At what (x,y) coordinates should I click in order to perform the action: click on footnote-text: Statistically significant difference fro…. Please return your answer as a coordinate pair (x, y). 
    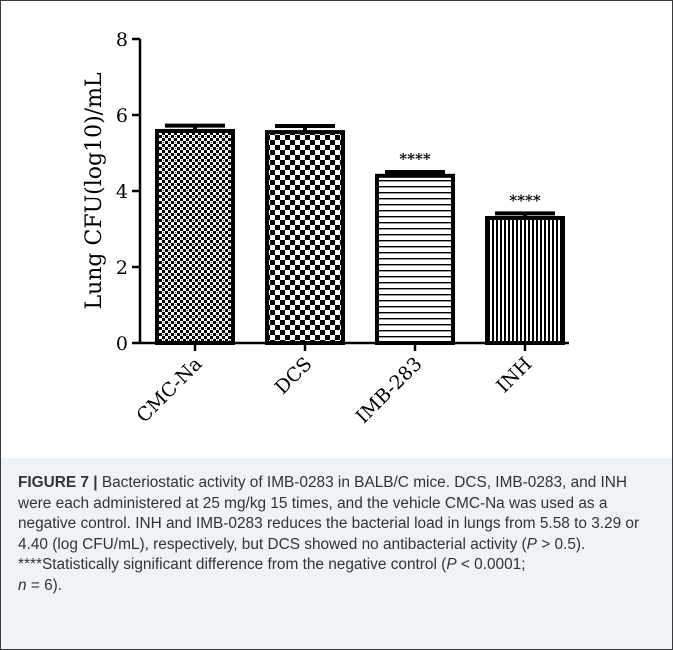
    Looking at the image, I should click on (244, 564).